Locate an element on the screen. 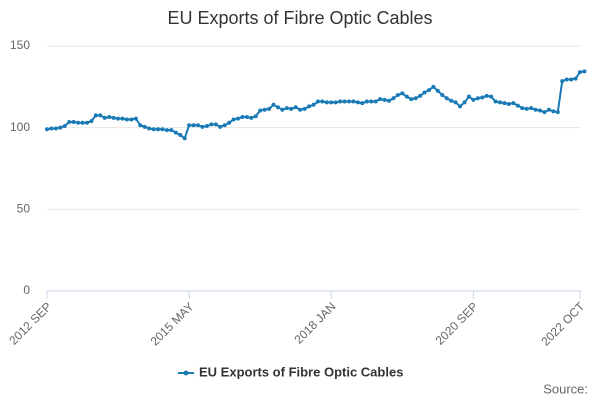 The height and width of the screenshot is (400, 600). x-tick-label: 2022 OCT is located at coordinates (563, 324).